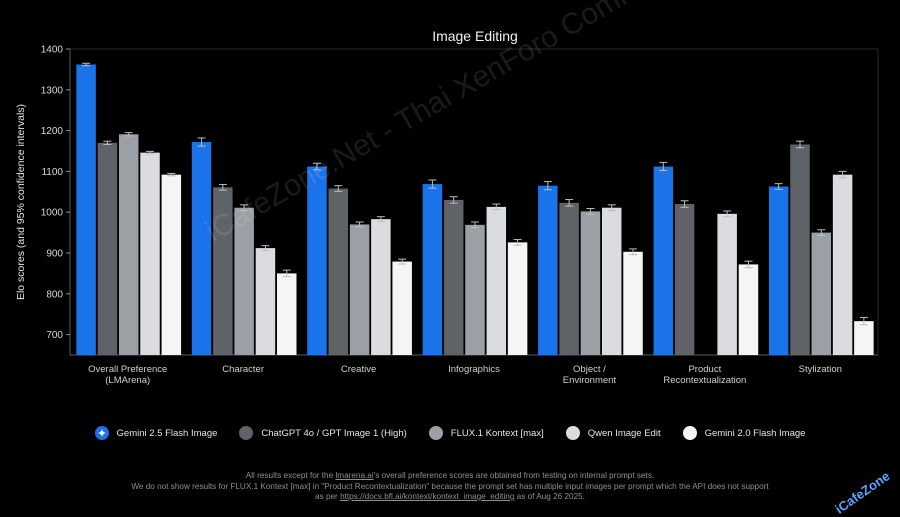 This screenshot has height=517, width=900. I want to click on legend-label-series-4: Gemini 2.0 Flash Image, so click(755, 433).